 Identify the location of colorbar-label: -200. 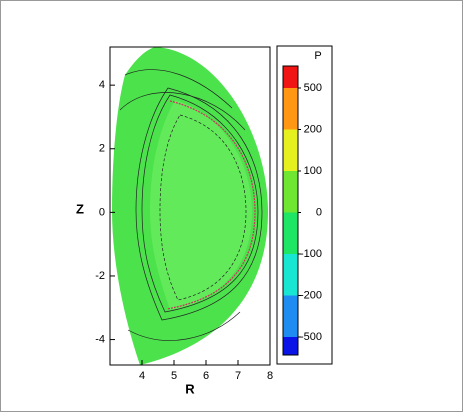
(311, 295).